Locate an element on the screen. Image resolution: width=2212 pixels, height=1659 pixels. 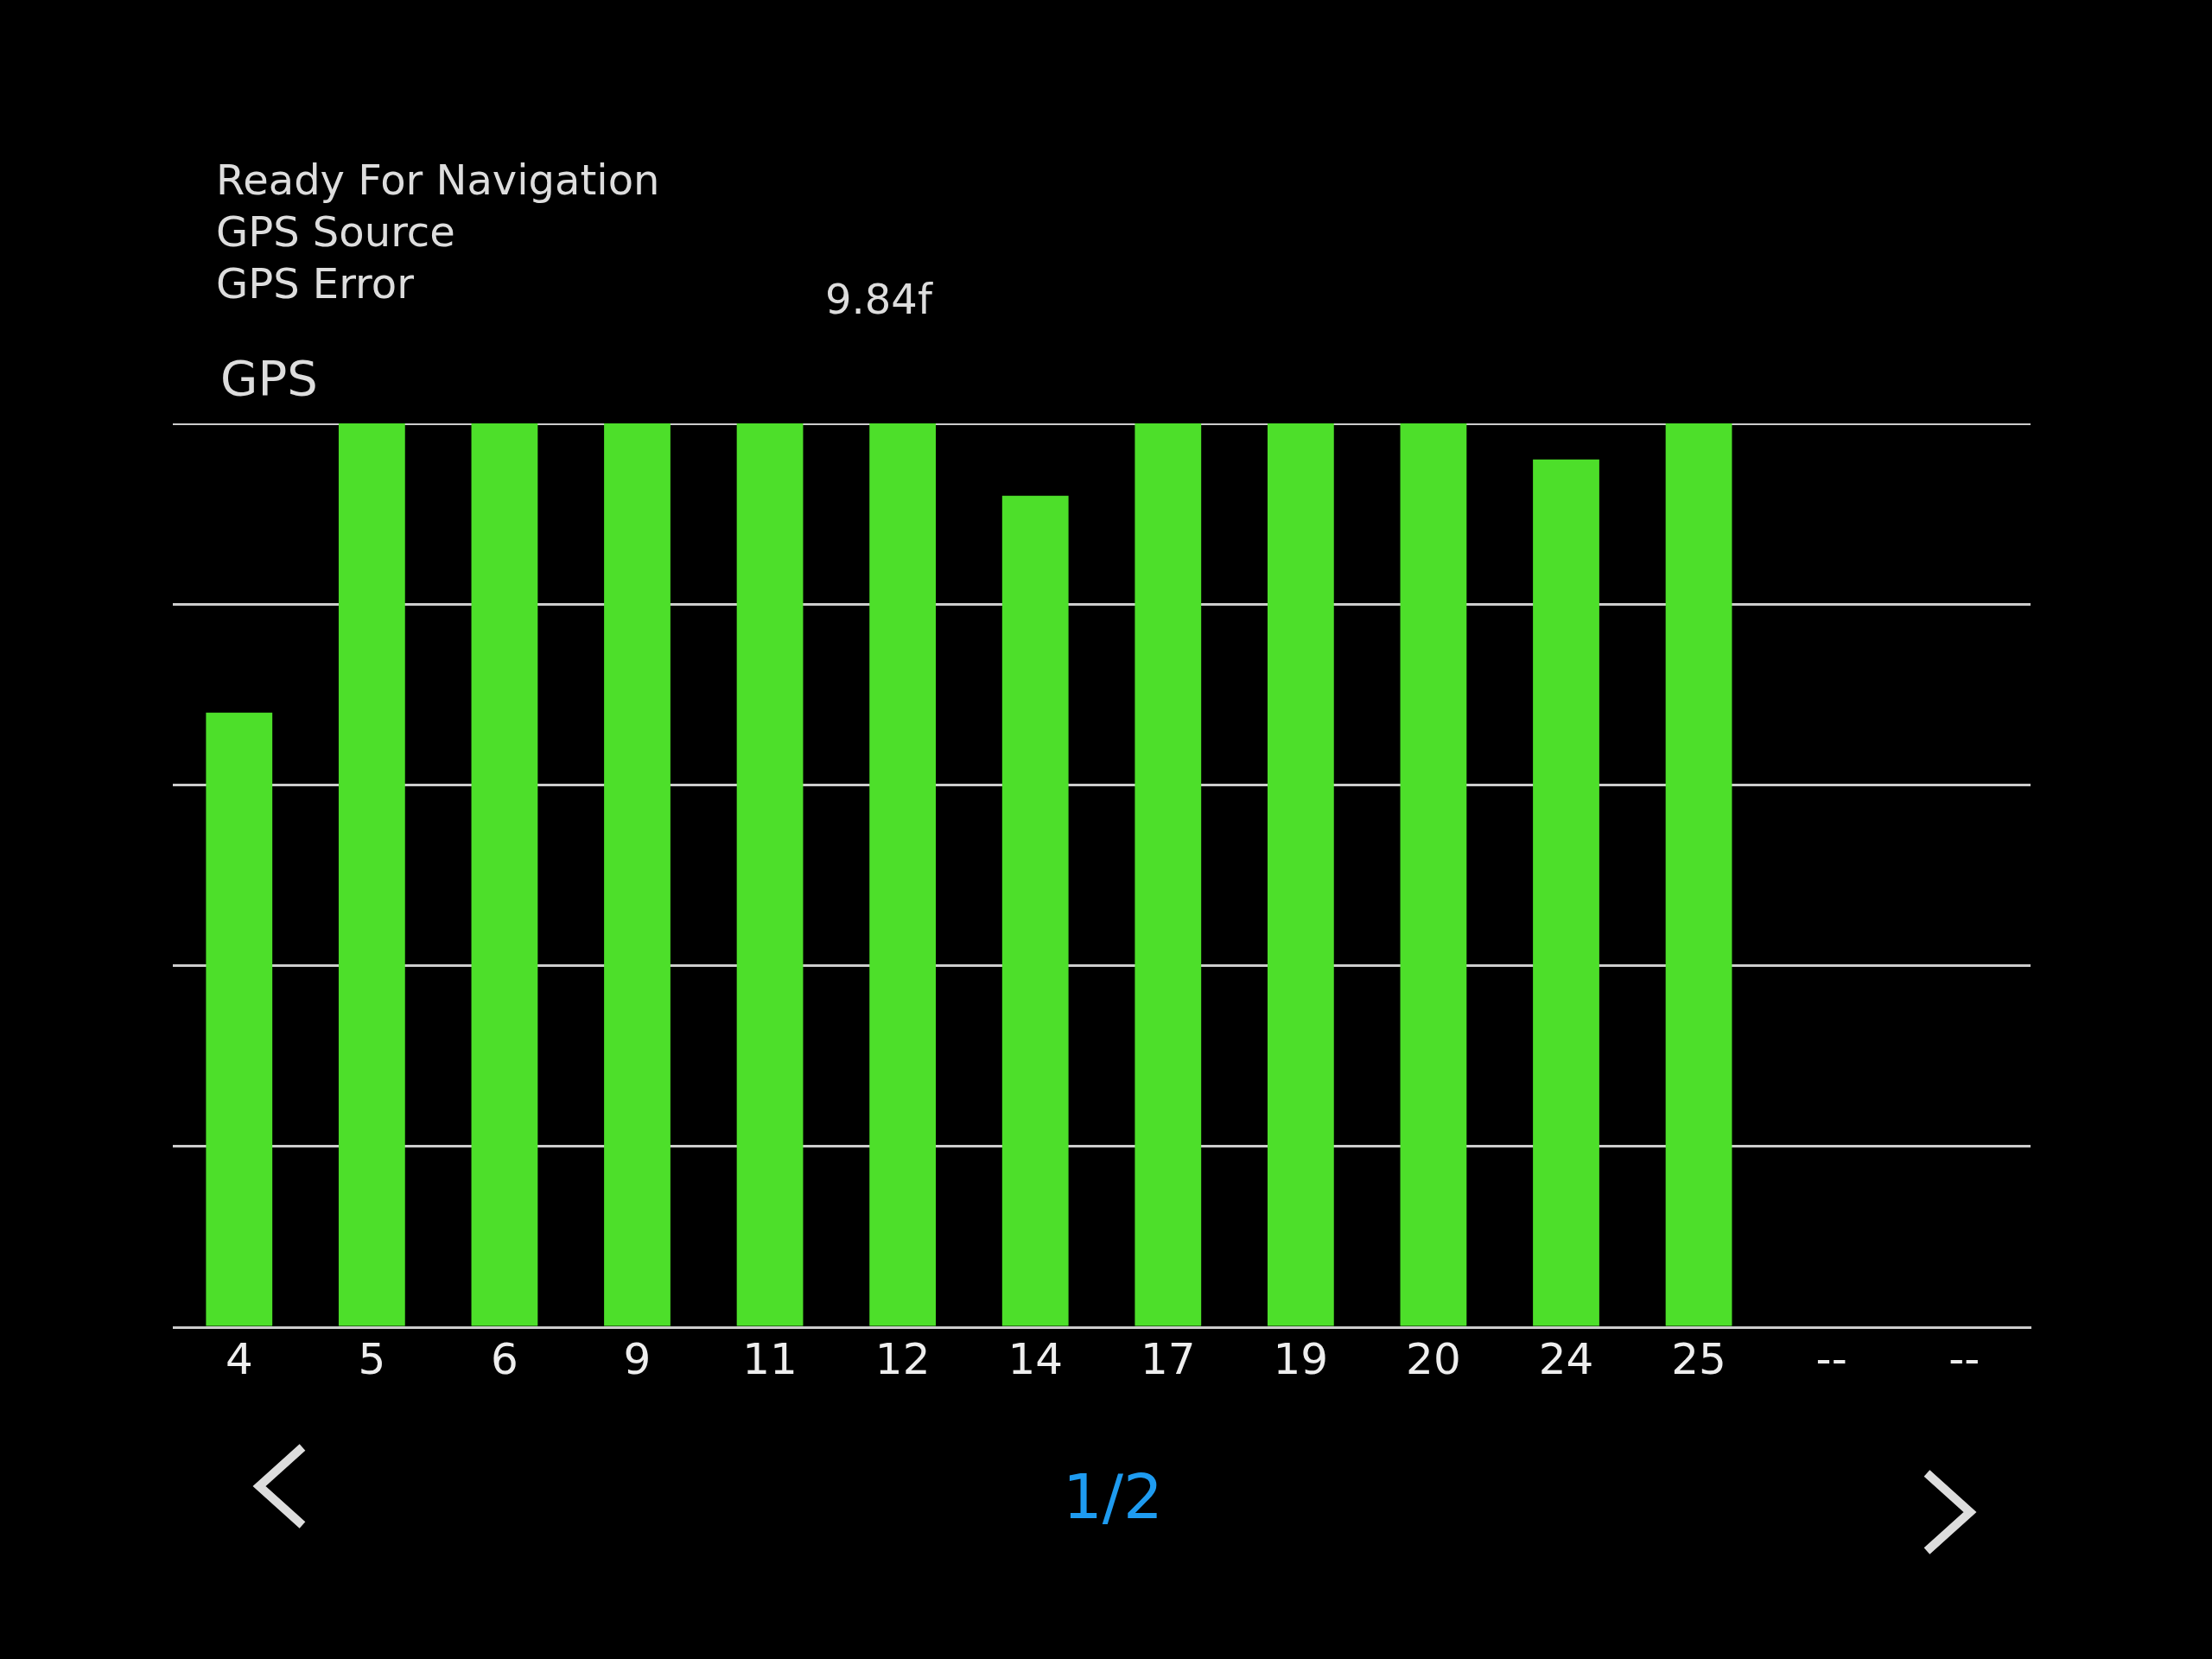
x-tick-label: 5 is located at coordinates (372, 1358).